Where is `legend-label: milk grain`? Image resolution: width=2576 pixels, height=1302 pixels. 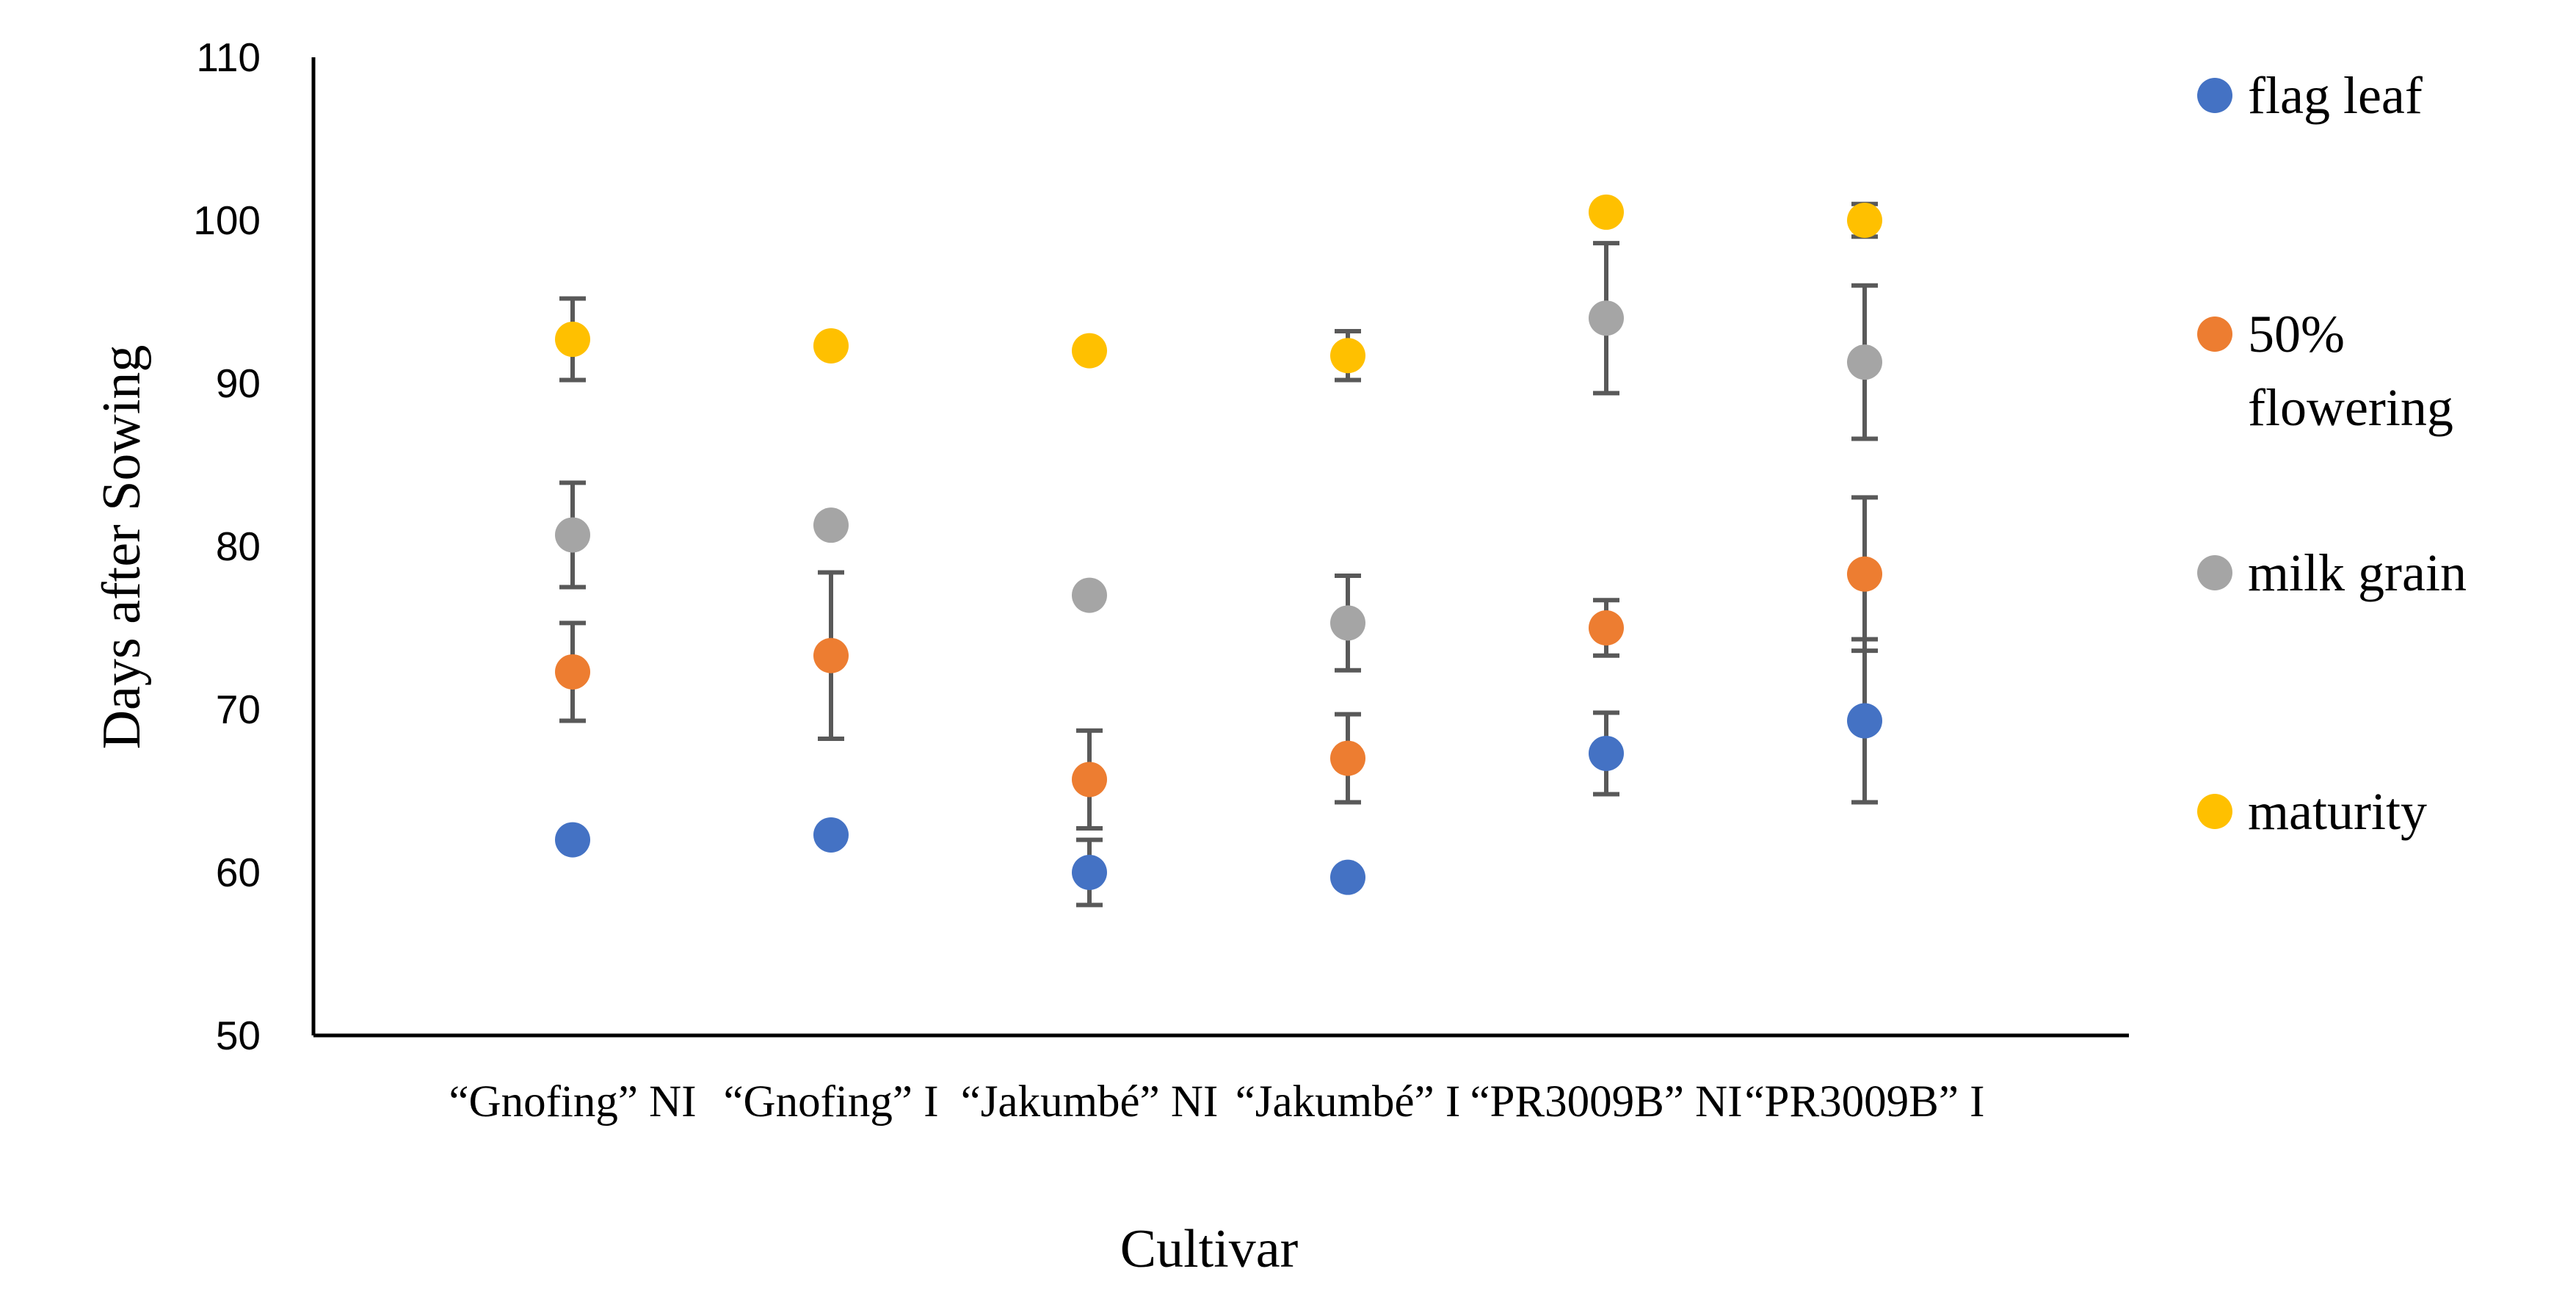
legend-label: milk grain is located at coordinates (2358, 572).